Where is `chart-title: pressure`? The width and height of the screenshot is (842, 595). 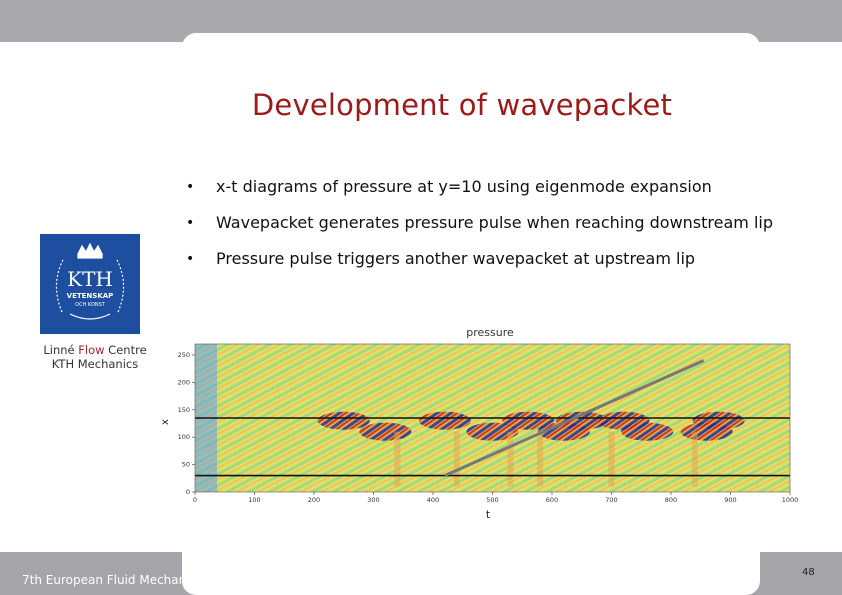 chart-title: pressure is located at coordinates (490, 332).